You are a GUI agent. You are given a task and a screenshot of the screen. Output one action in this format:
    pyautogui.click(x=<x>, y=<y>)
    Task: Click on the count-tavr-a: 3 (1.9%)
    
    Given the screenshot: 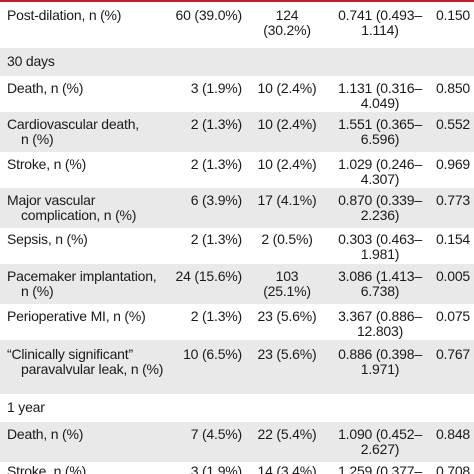 What is the action you would take?
    pyautogui.click(x=216, y=88)
    